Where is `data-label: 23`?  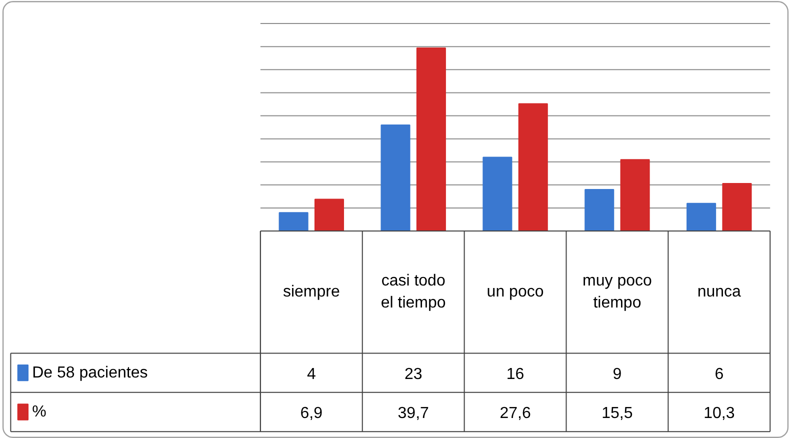
data-label: 23 is located at coordinates (413, 374).